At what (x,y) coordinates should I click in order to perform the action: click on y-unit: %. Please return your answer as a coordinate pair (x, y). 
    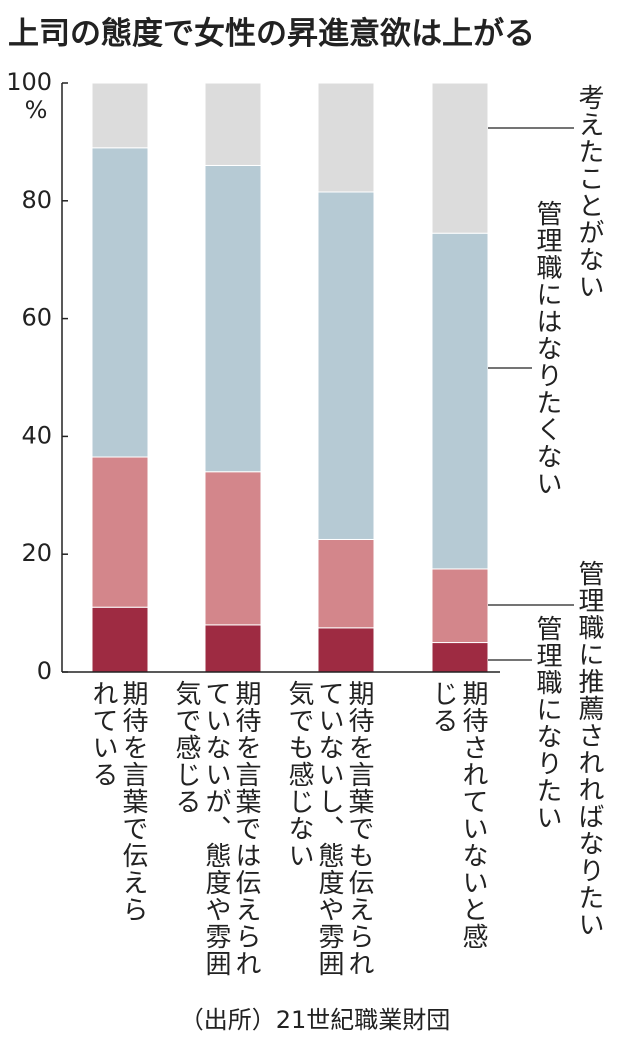
    Looking at the image, I should click on (36, 110).